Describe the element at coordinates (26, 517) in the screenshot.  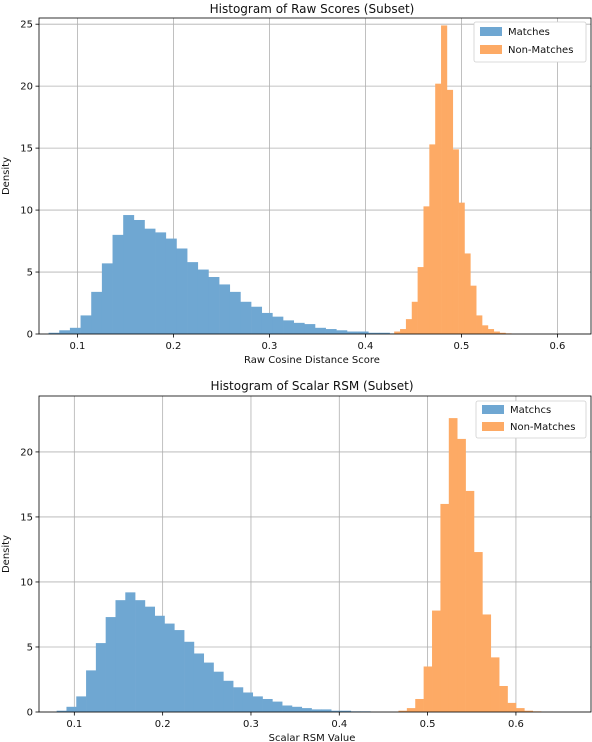
I see `y-tick-label: 15` at that location.